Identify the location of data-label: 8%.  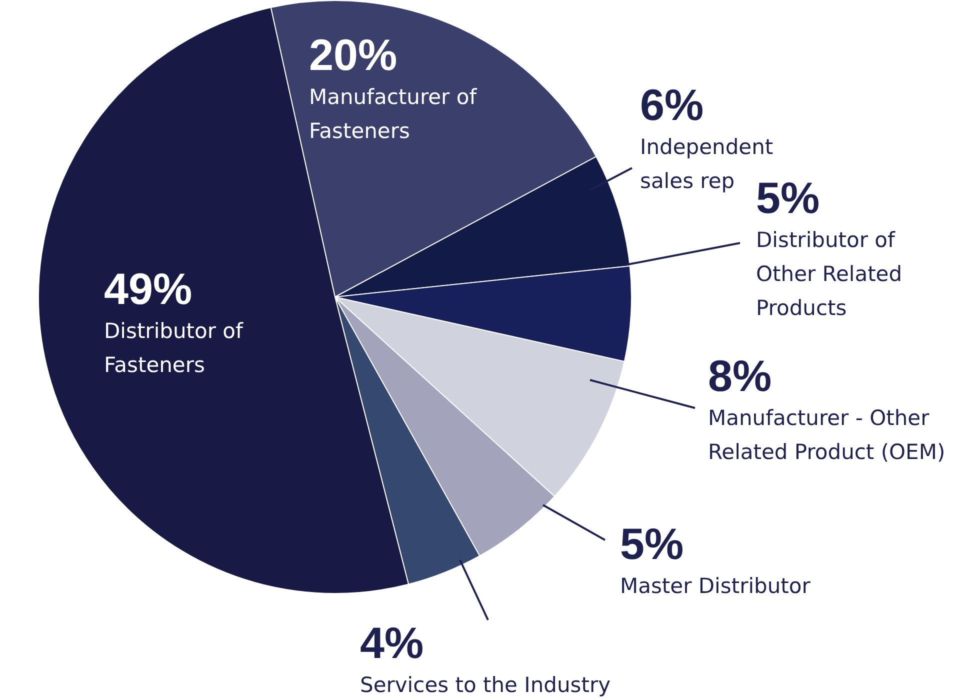
(740, 376).